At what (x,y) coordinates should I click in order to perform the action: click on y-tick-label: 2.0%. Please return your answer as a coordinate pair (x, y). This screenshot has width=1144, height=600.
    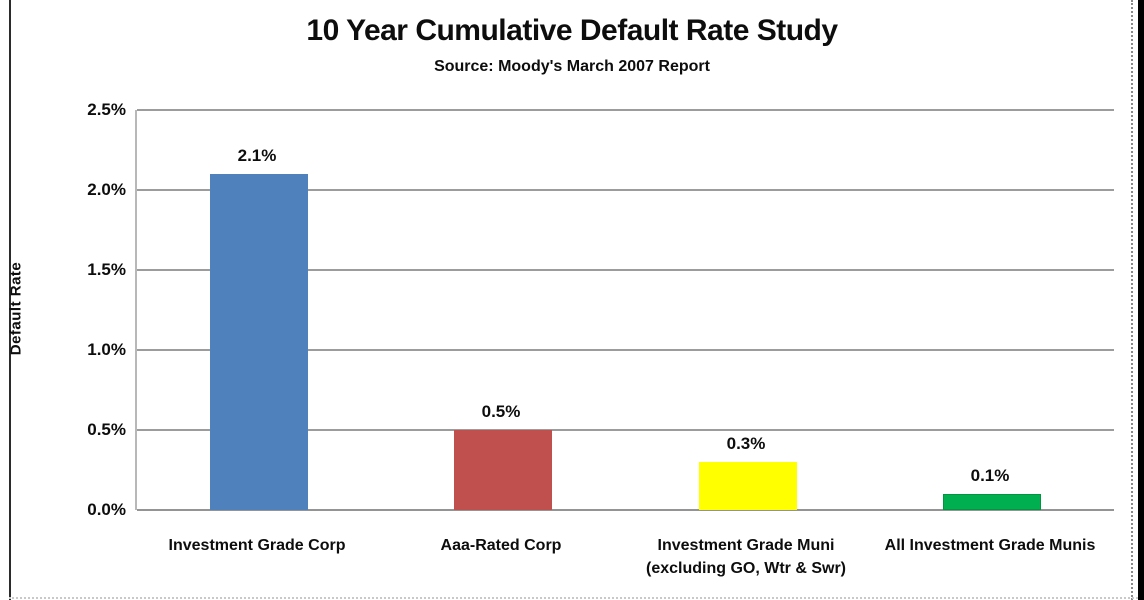
    Looking at the image, I should click on (106, 189).